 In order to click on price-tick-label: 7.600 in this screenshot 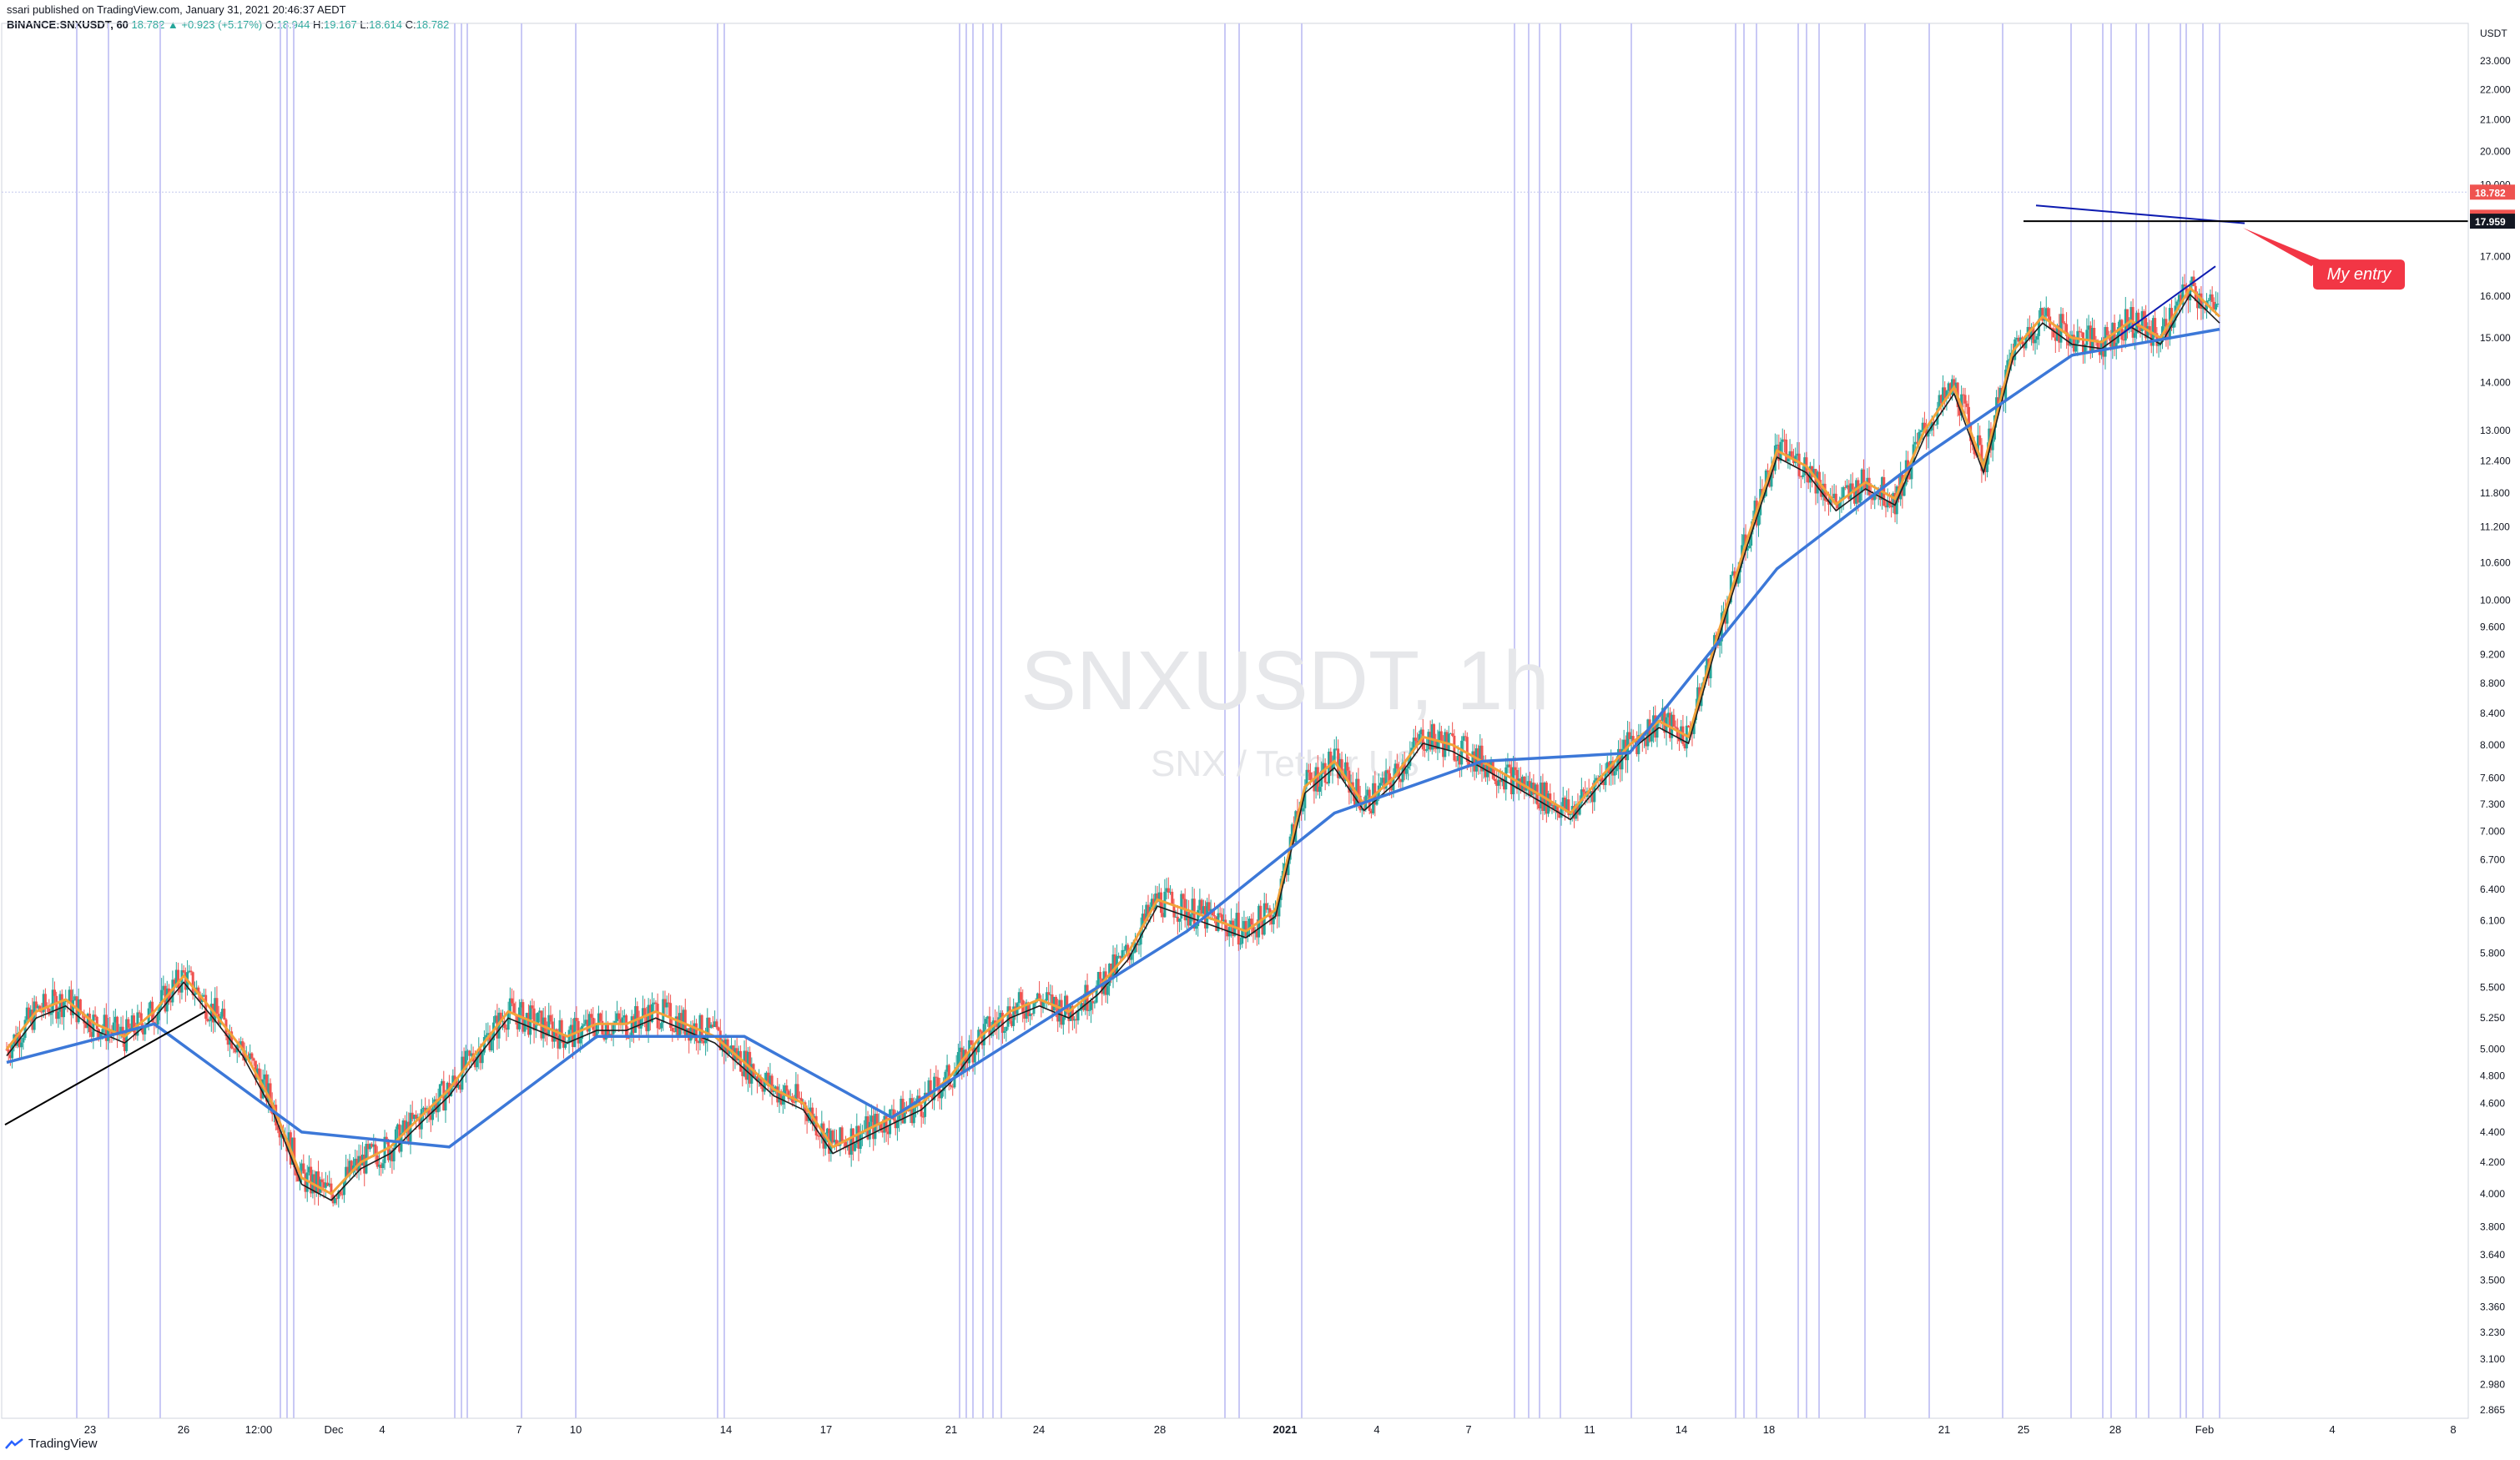, I will do `click(2492, 778)`.